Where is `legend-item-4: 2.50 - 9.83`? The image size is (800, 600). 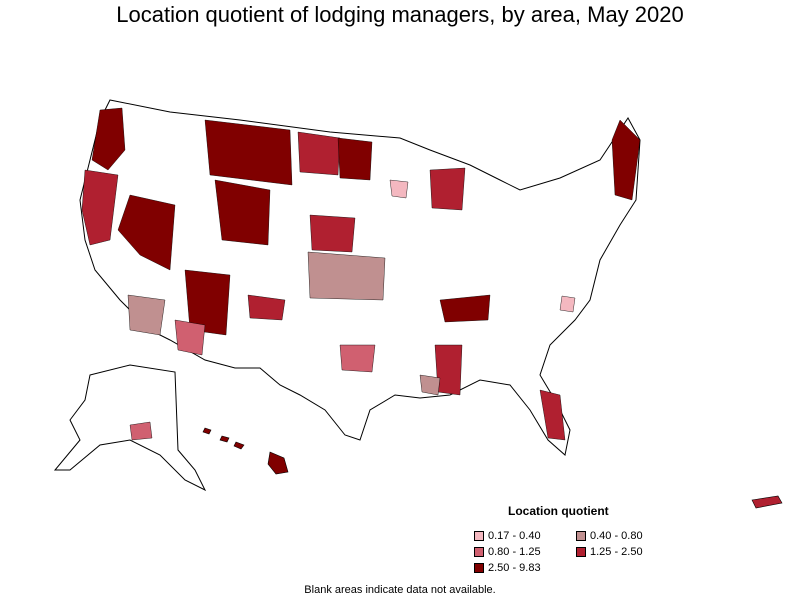 legend-item-4: 2.50 - 9.83 is located at coordinates (507, 568).